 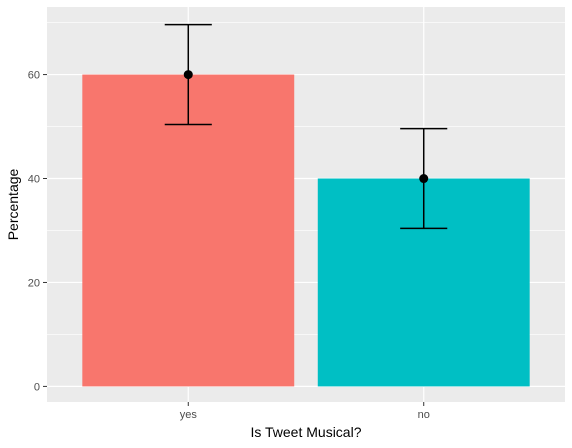 What do you see at coordinates (37, 231) in the screenshot?
I see `y-axis: 0 20 40 60` at bounding box center [37, 231].